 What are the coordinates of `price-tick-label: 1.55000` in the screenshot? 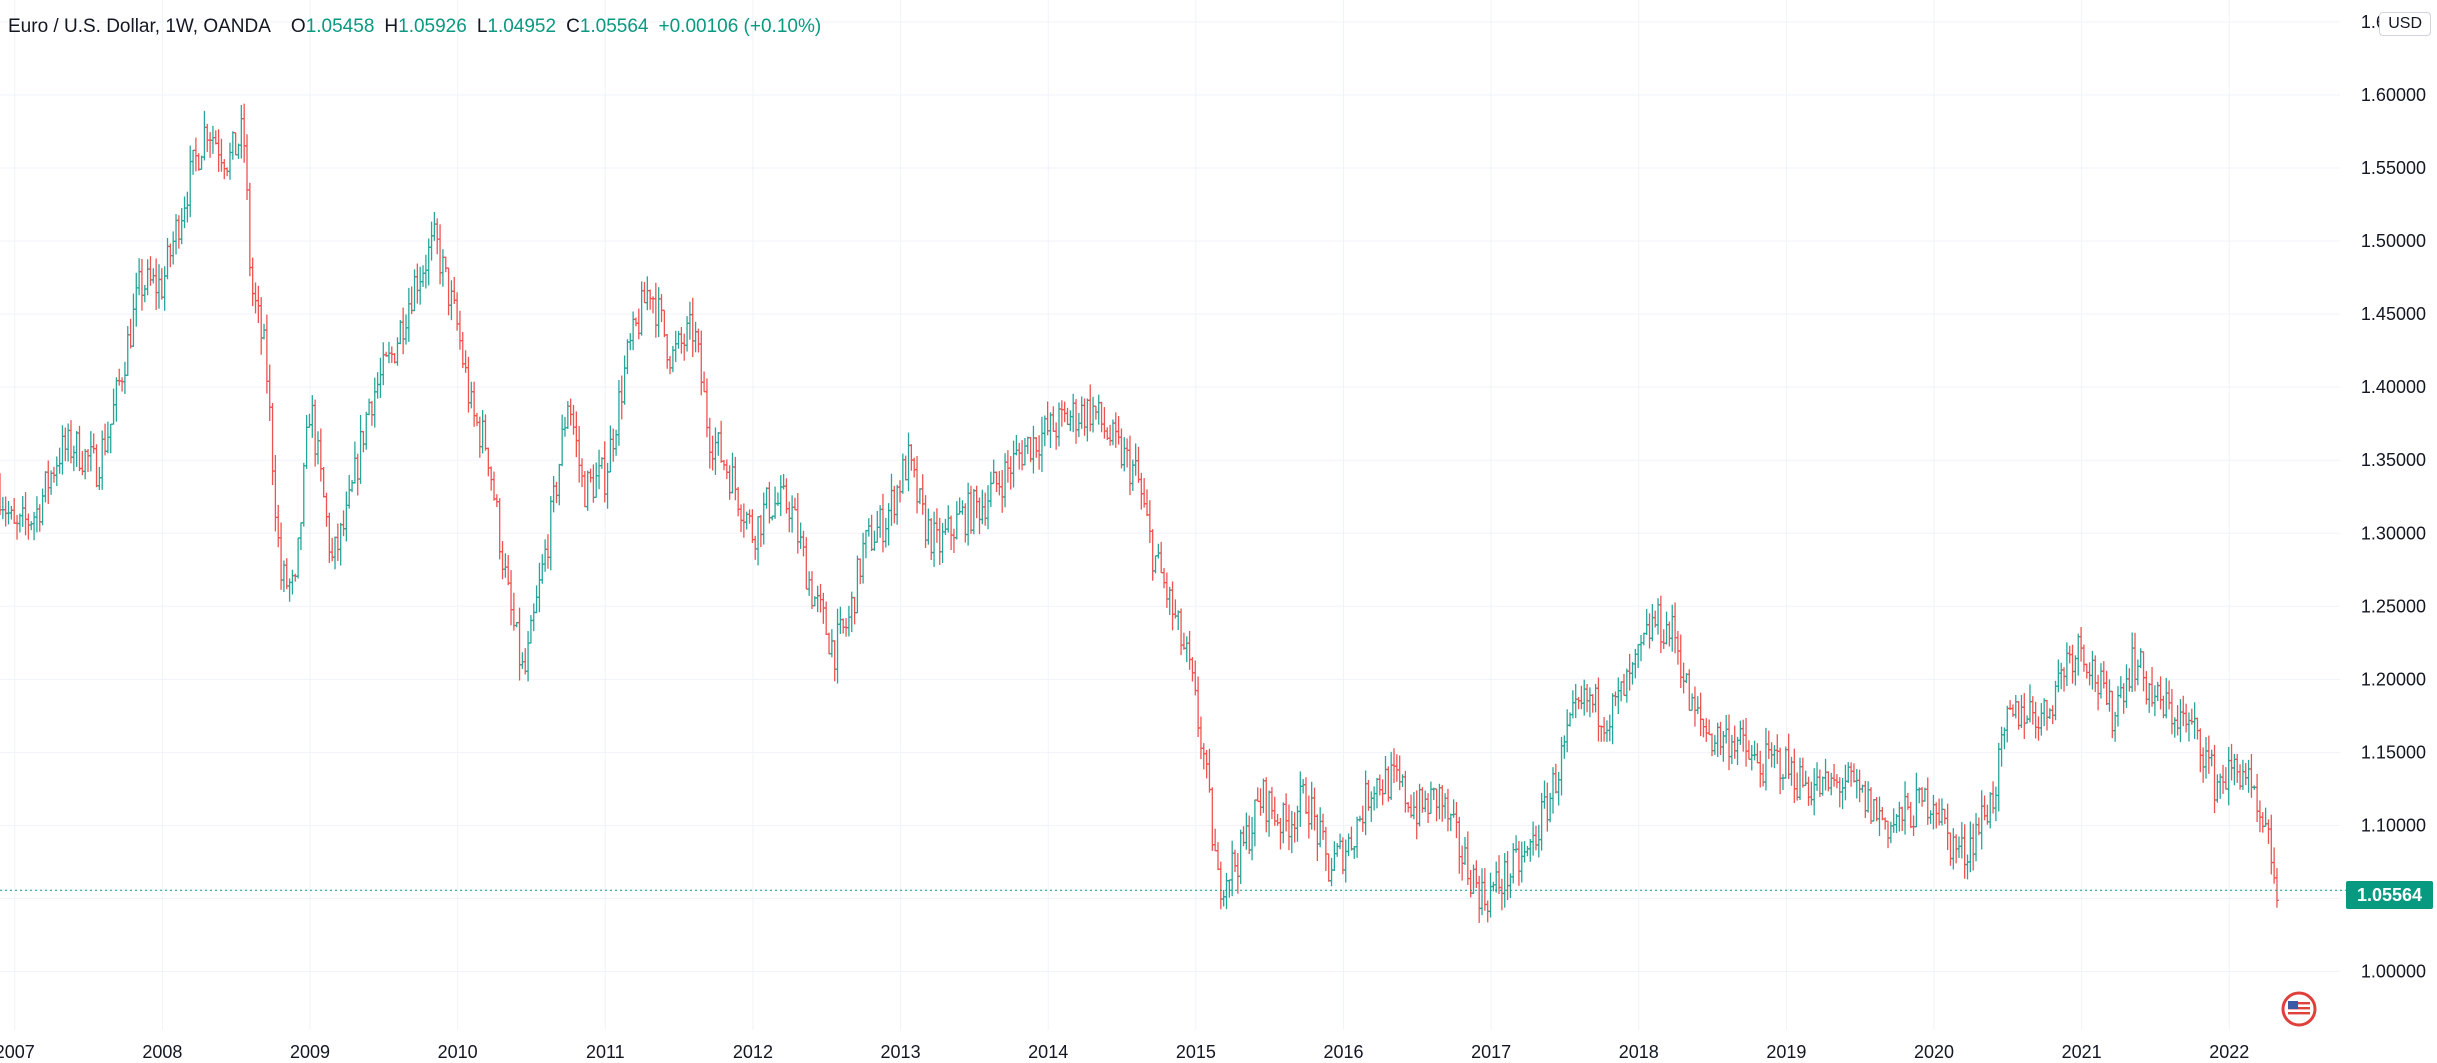 It's located at (2393, 168).